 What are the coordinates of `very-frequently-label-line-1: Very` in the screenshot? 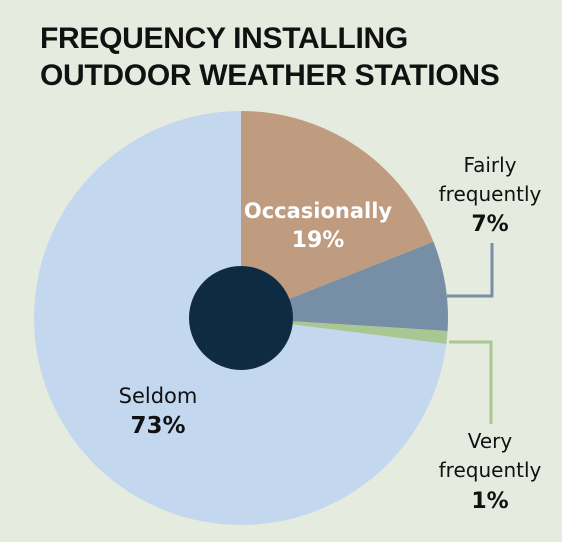 It's located at (490, 441).